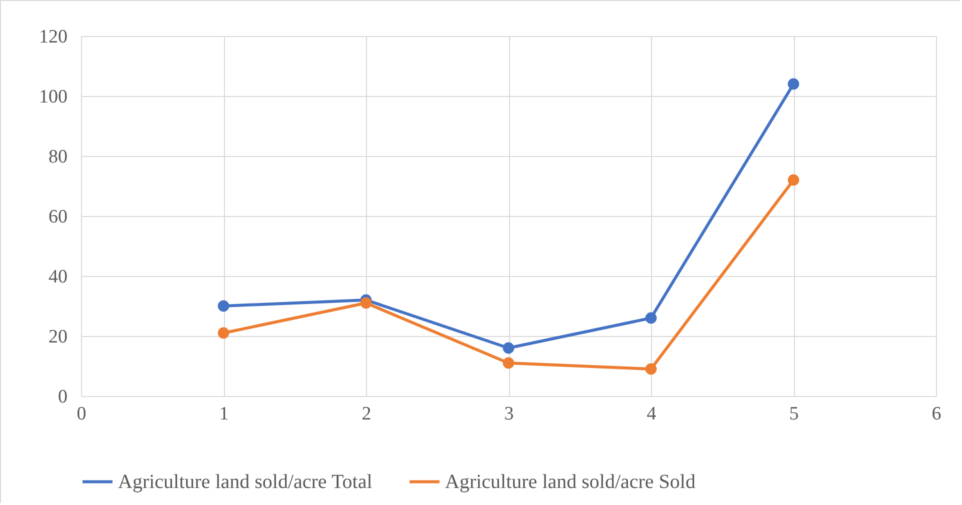  I want to click on y-tick-label: 0, so click(63, 397).